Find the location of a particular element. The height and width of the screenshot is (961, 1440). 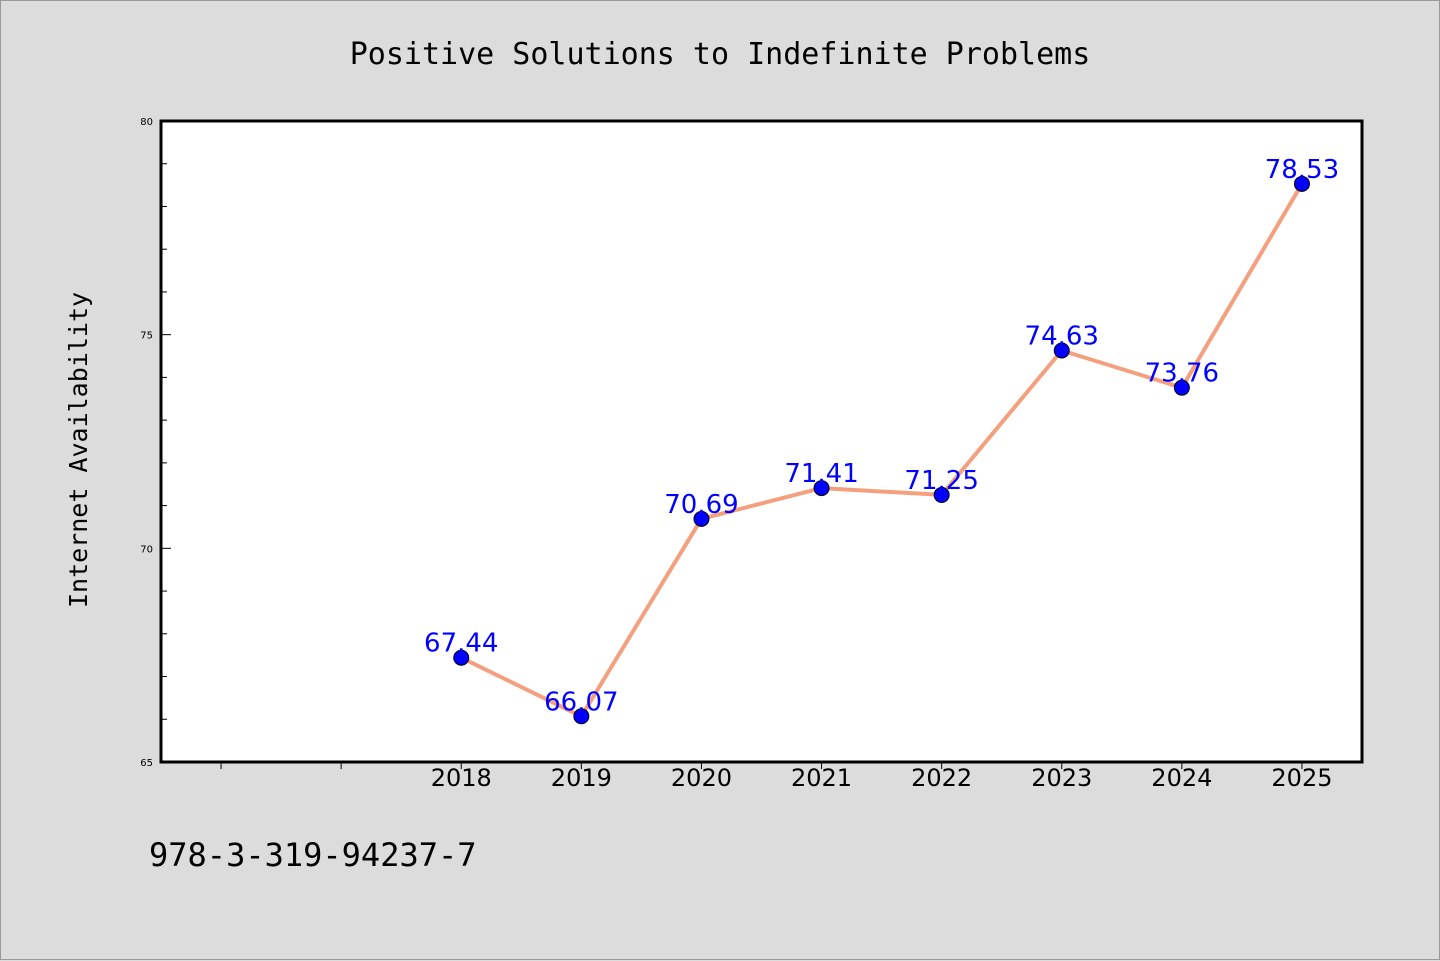

x-tick-label: 2025 is located at coordinates (1301, 778).